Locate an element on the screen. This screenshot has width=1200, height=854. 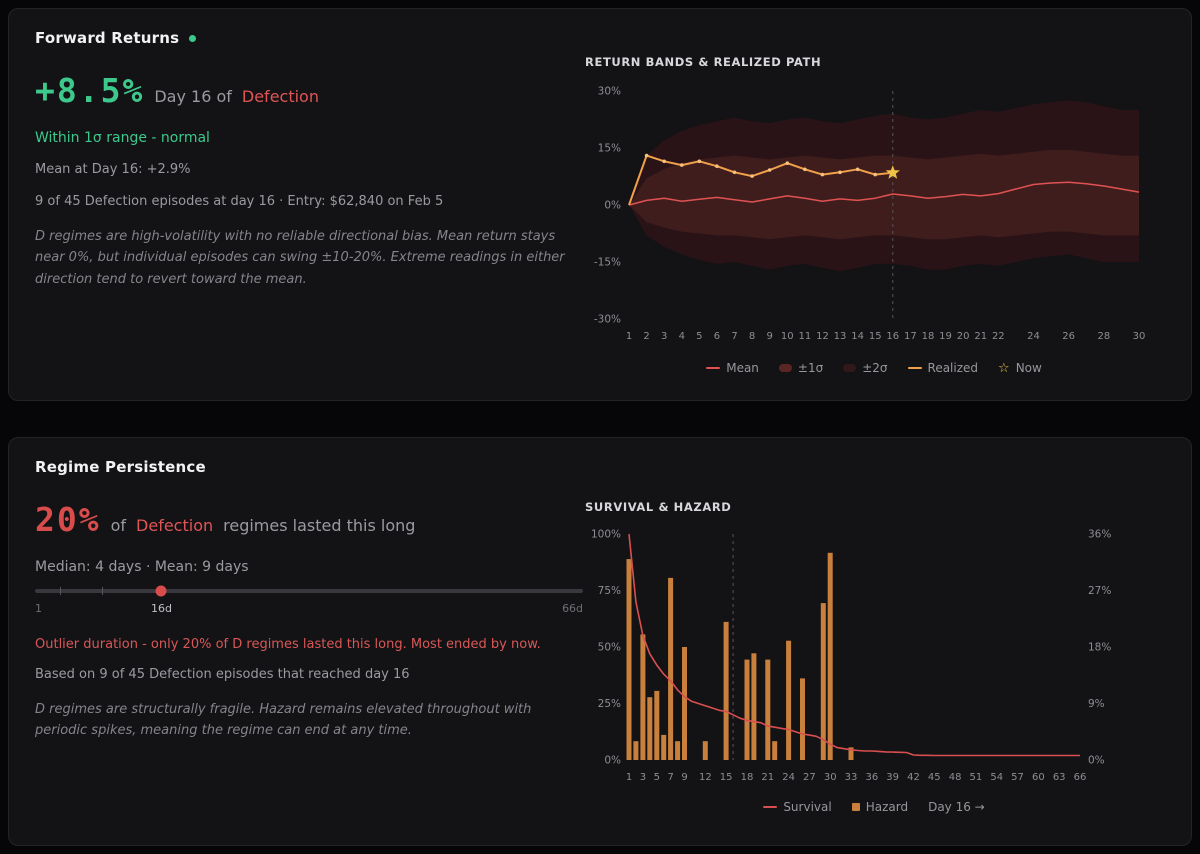
svg-text: 15% is located at coordinates (609, 149).